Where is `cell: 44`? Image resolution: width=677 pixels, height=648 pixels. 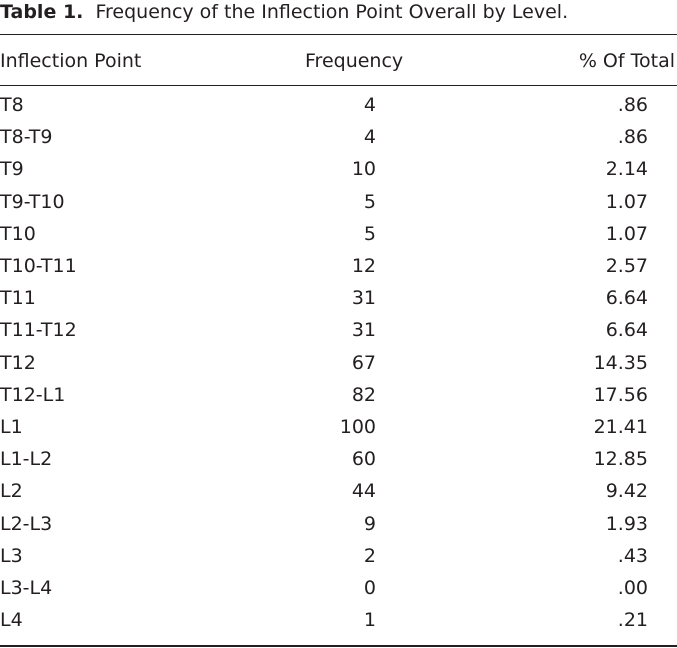 cell: 44 is located at coordinates (363, 491).